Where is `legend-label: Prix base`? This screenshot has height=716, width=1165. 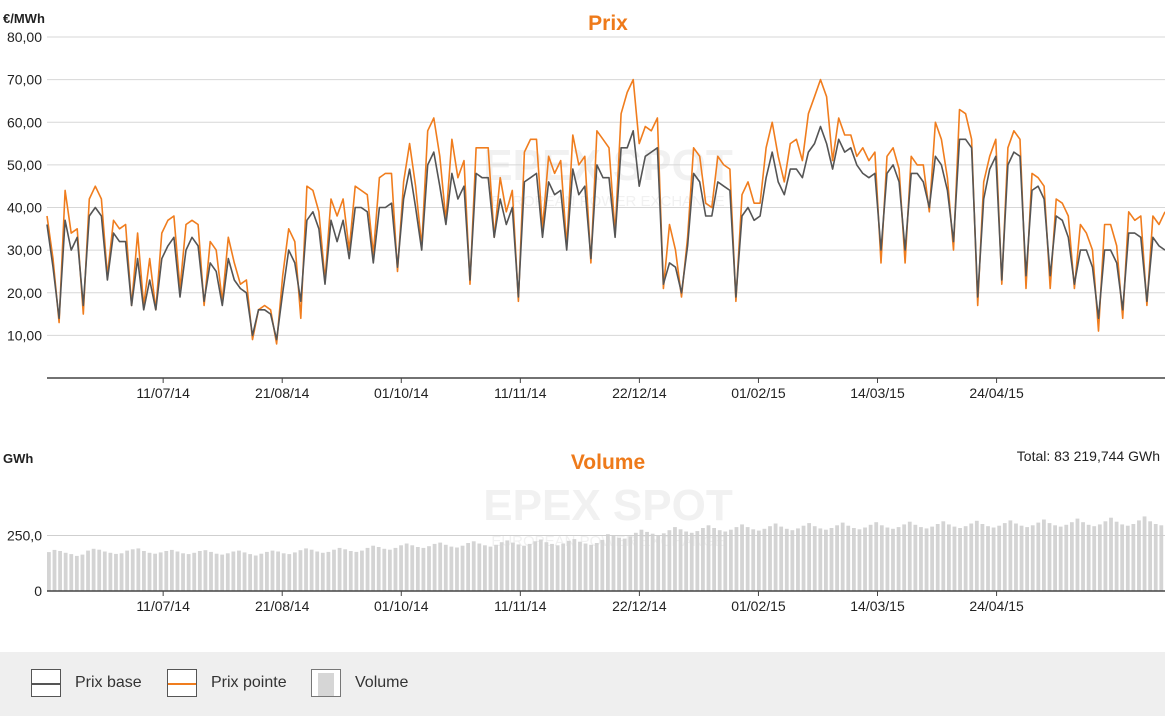
legend-label: Prix base is located at coordinates (108, 682).